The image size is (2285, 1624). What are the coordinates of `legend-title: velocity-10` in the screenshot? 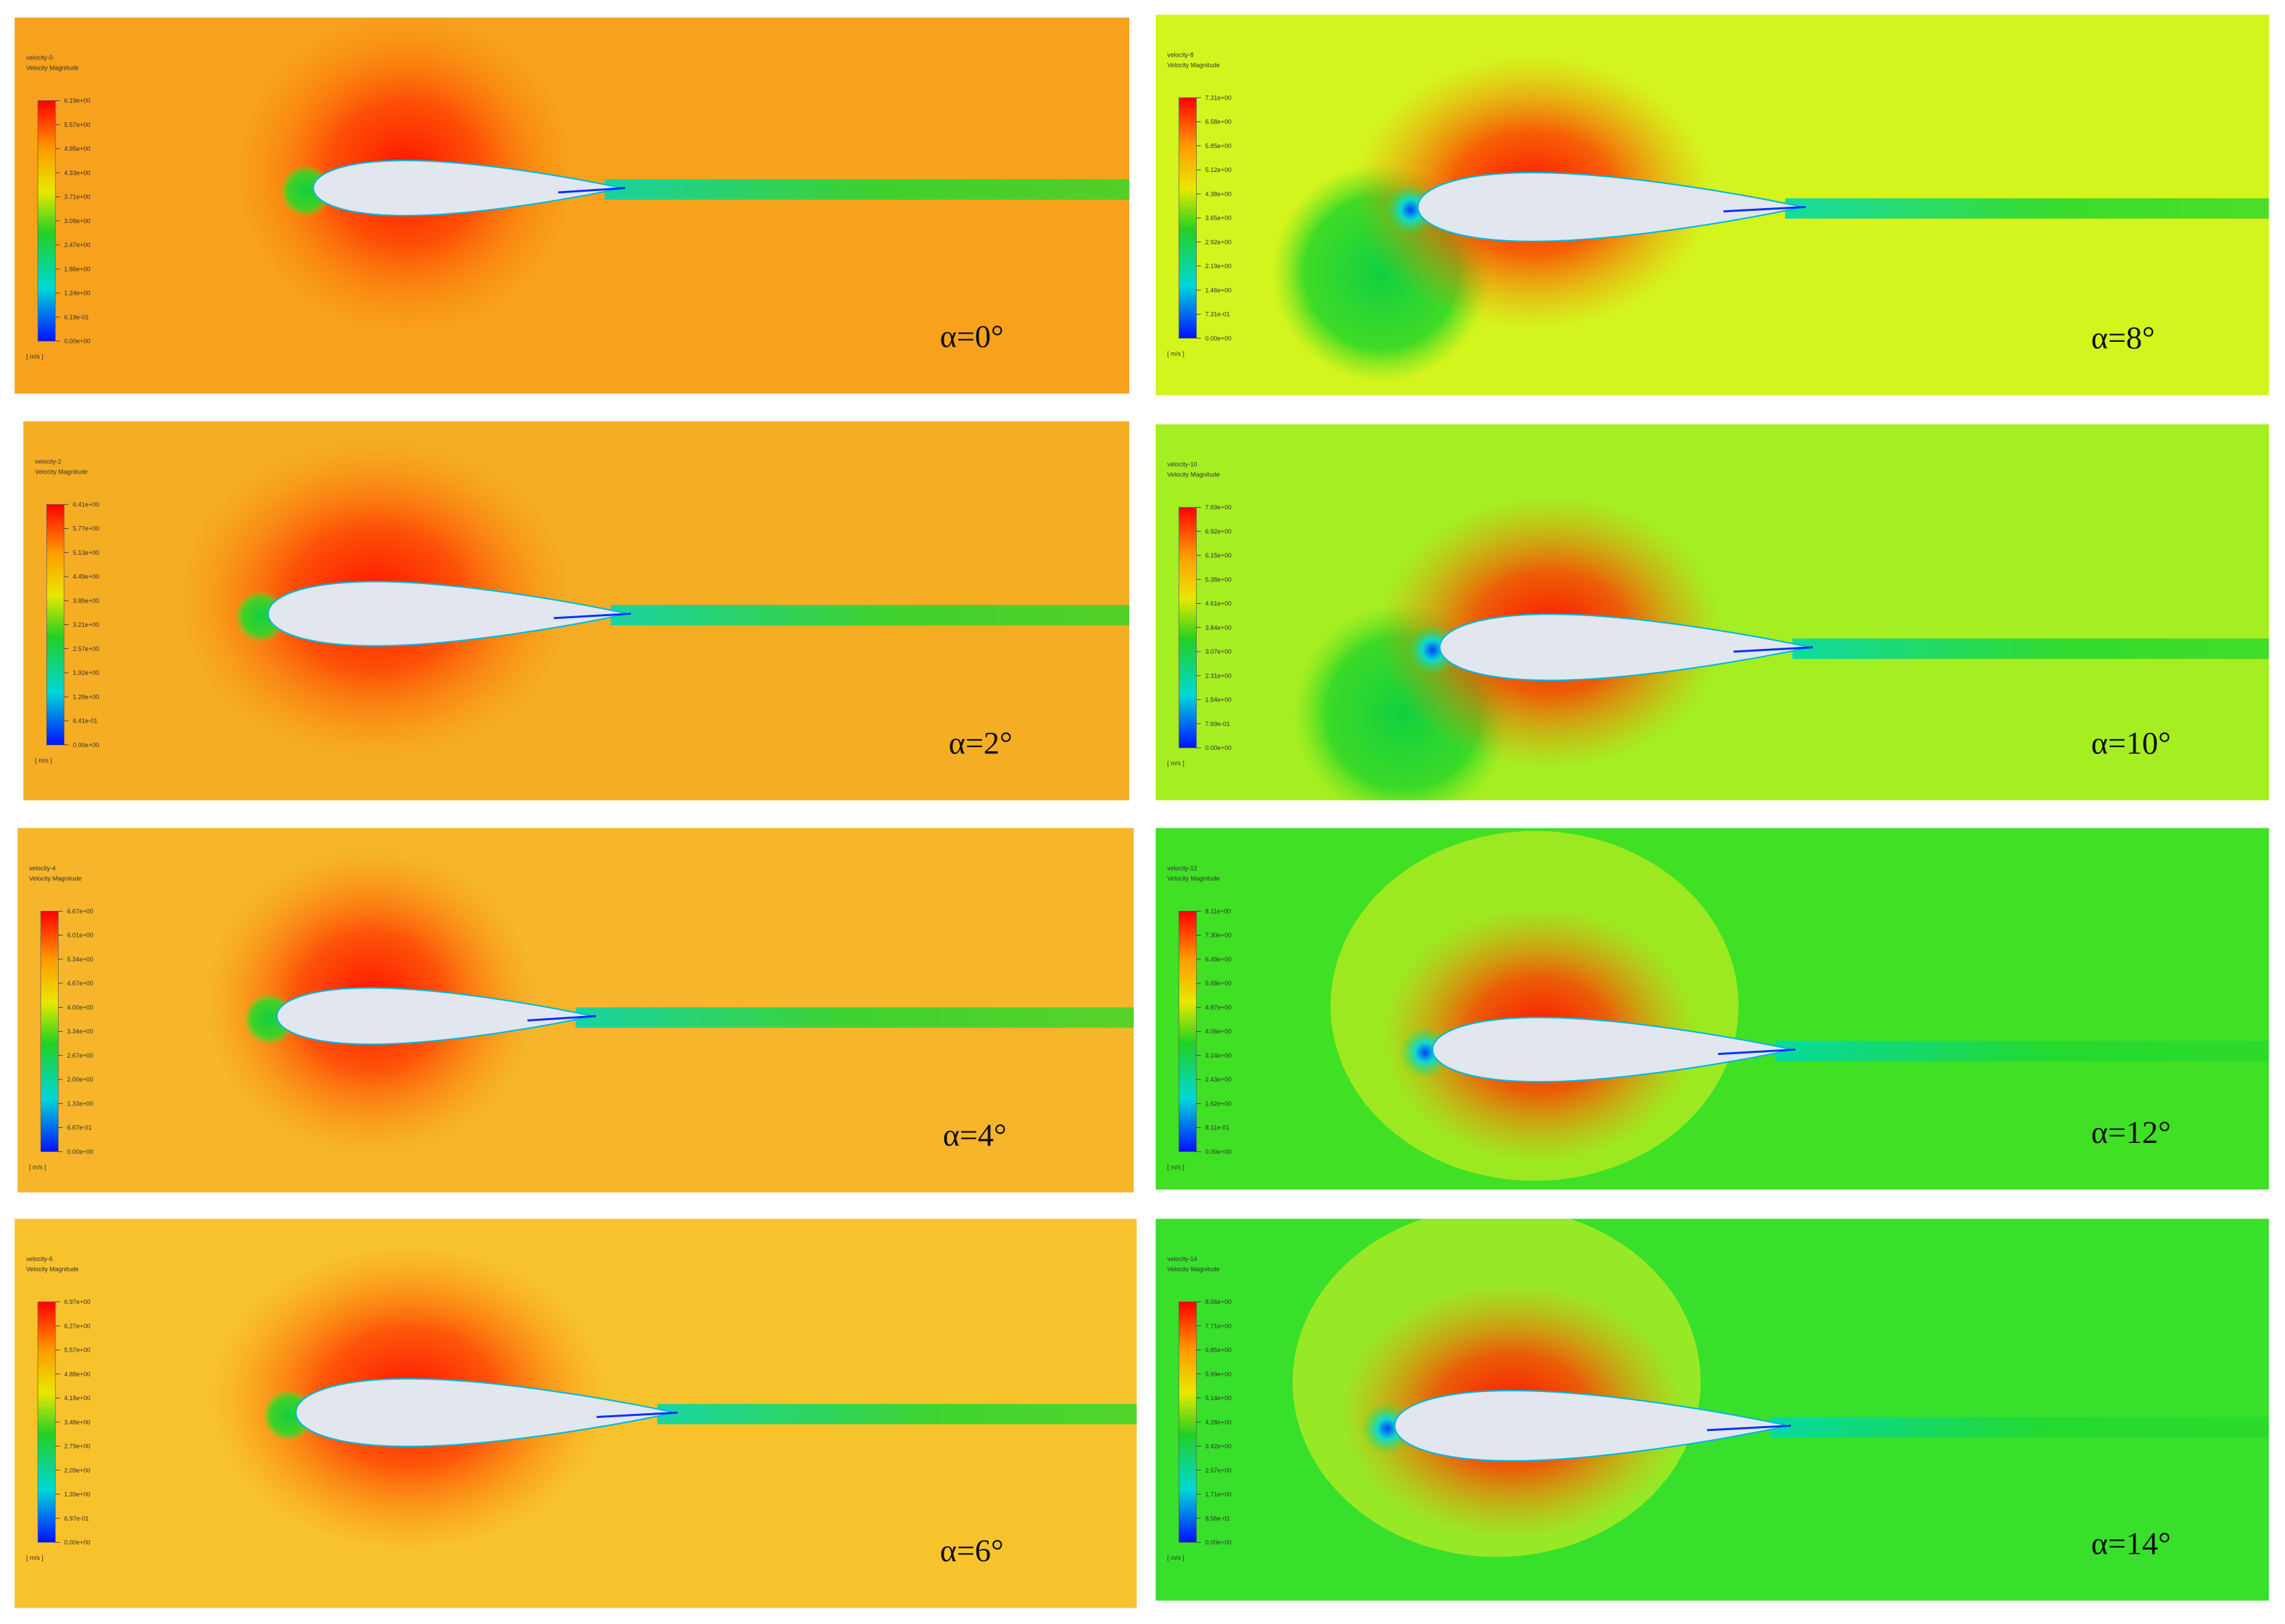 It's located at (1182, 464).